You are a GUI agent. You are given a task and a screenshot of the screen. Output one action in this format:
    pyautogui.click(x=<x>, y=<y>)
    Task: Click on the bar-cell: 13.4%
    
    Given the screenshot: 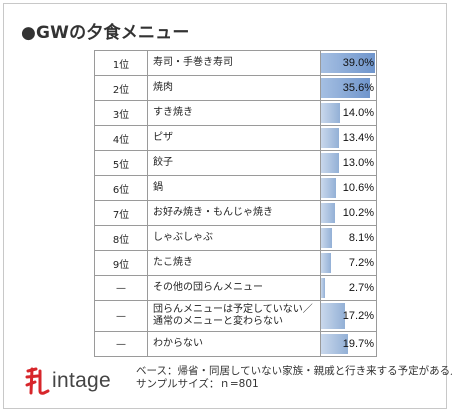 What is the action you would take?
    pyautogui.click(x=348, y=138)
    